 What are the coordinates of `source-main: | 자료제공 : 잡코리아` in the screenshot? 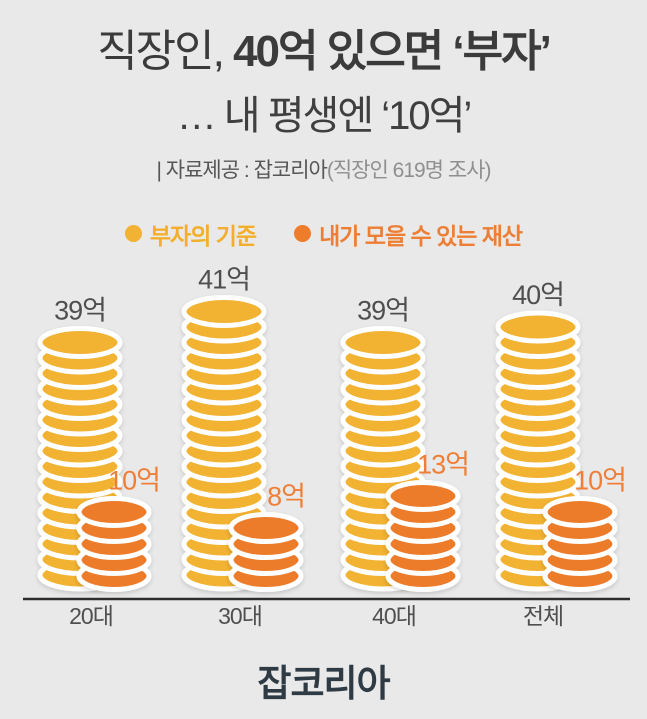 It's located at (242, 170).